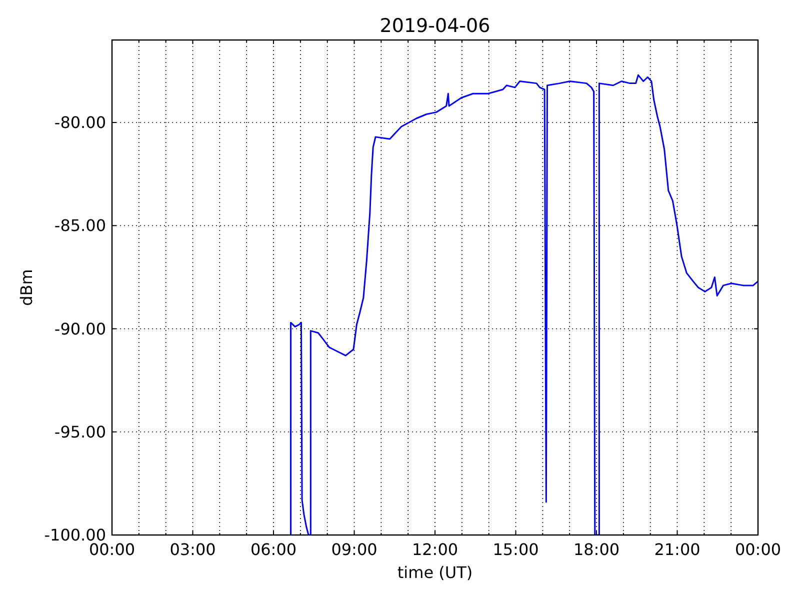  What do you see at coordinates (435, 572) in the screenshot?
I see `x-axis-title: time (UT)` at bounding box center [435, 572].